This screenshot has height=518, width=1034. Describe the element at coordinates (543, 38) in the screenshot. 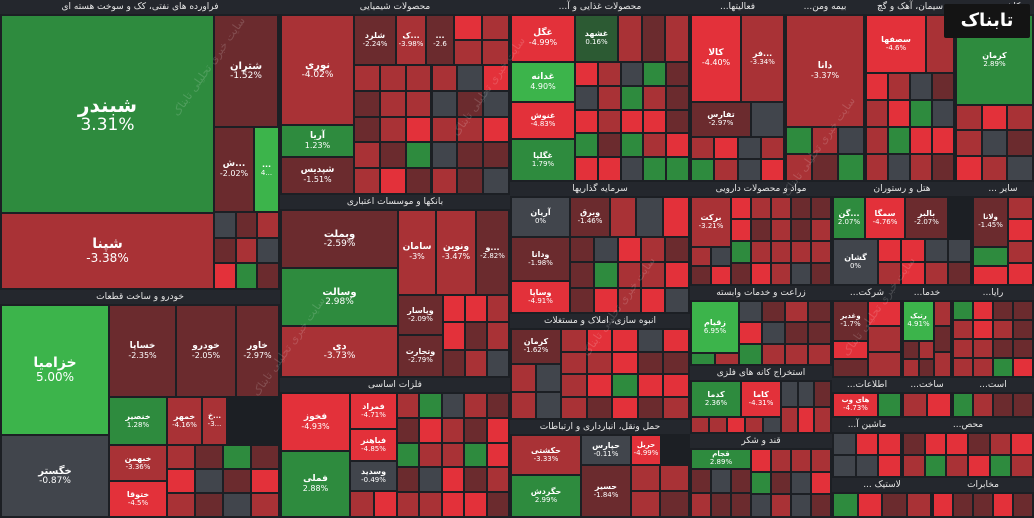

I see `stock-tile: غگل -4.99%` at that location.